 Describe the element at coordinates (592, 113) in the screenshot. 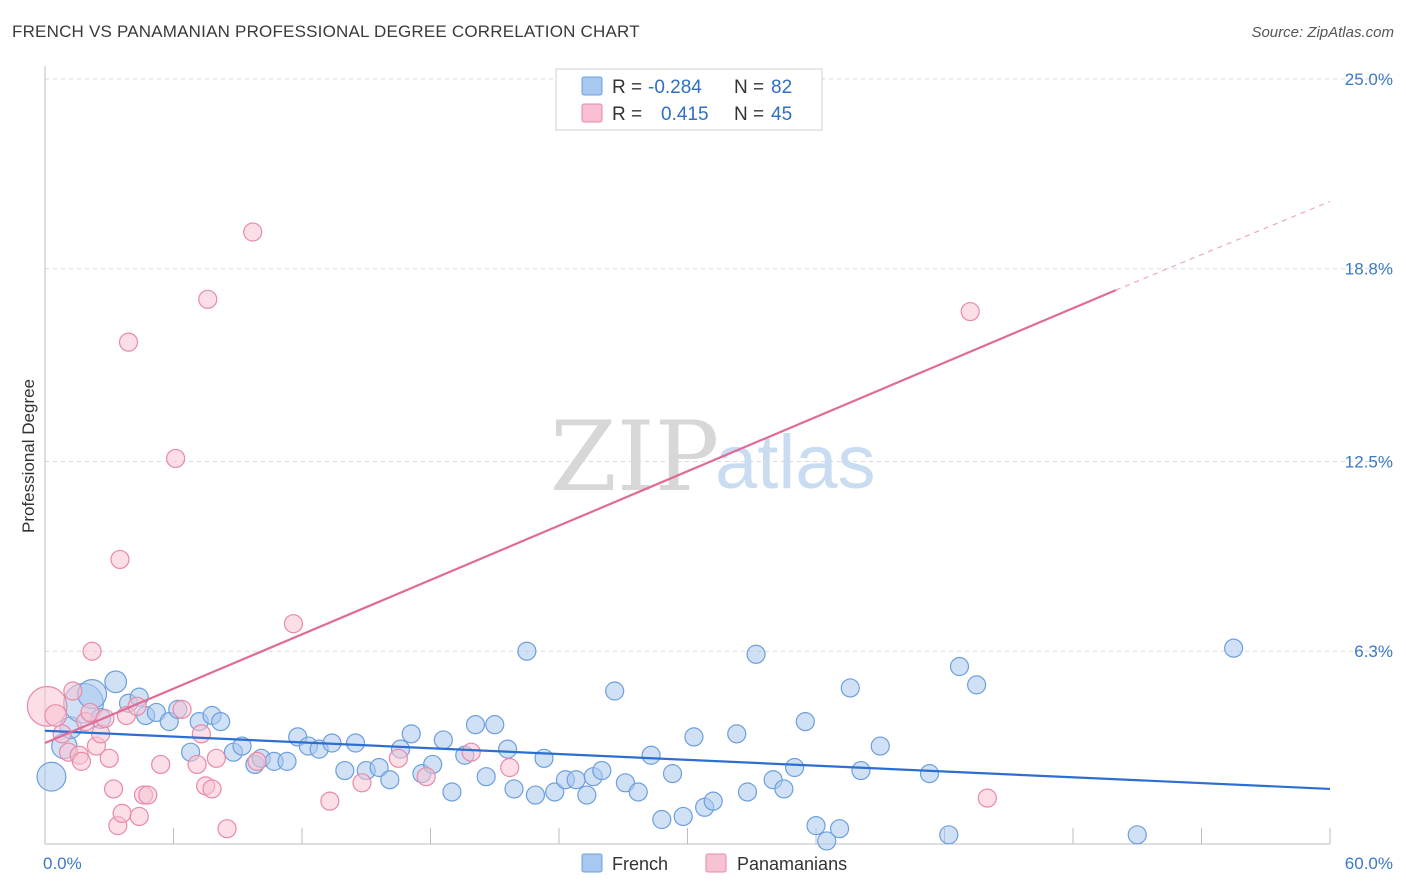

I see `legend-swatch-panamanians` at that location.